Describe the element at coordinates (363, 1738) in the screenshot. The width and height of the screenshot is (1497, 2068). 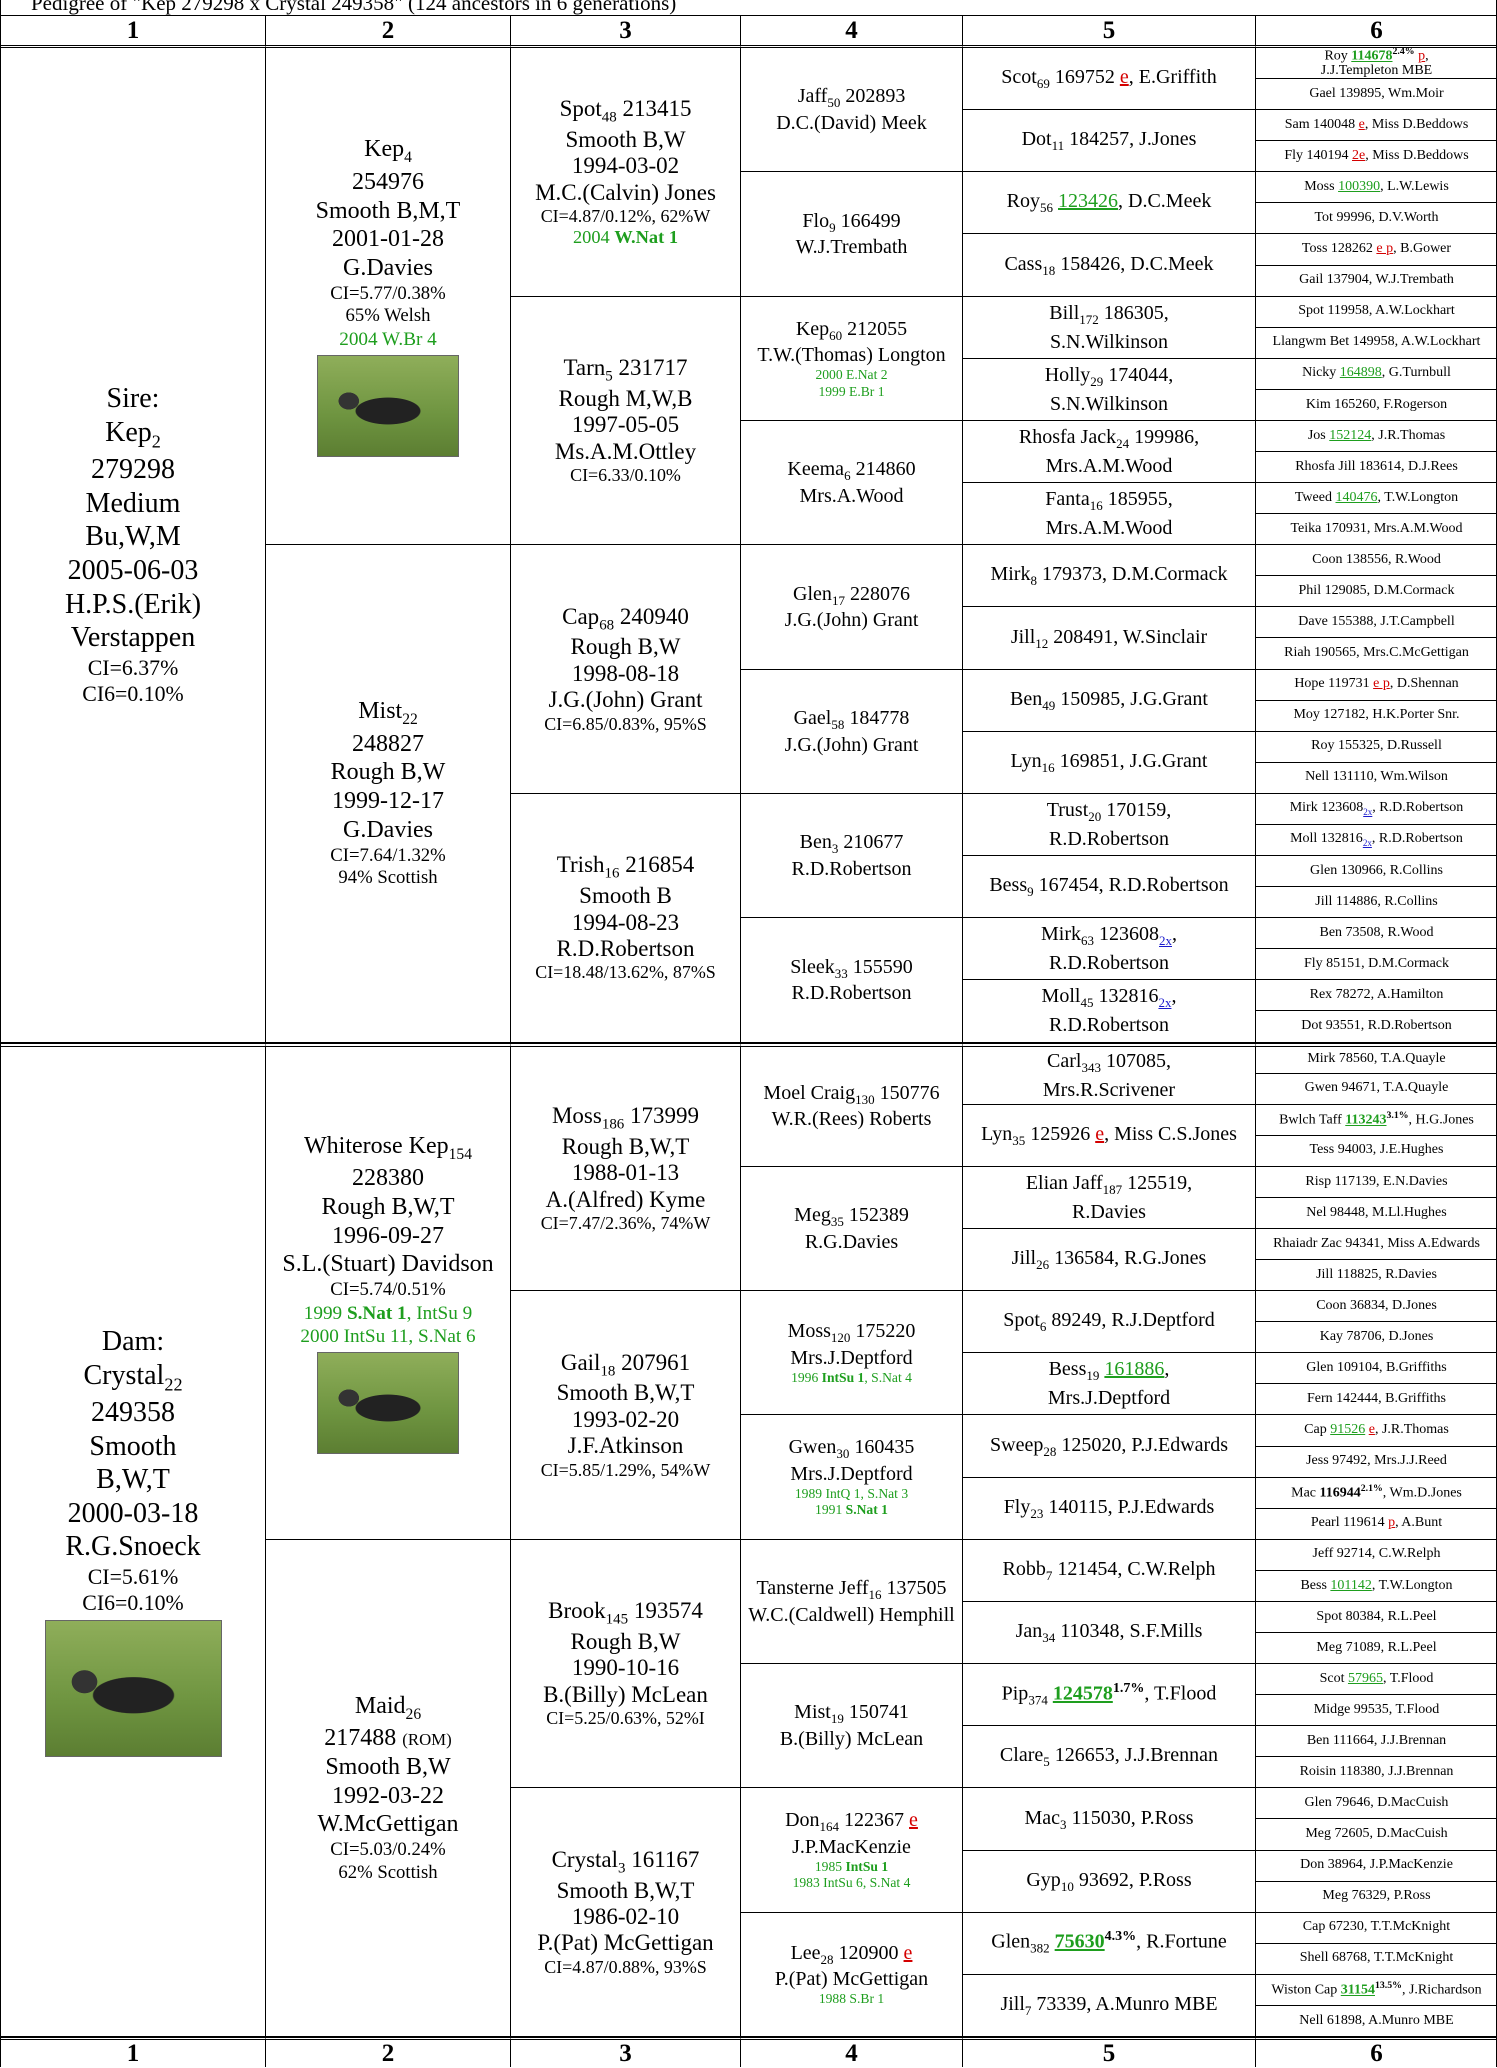
I see `text-part: 217488` at that location.